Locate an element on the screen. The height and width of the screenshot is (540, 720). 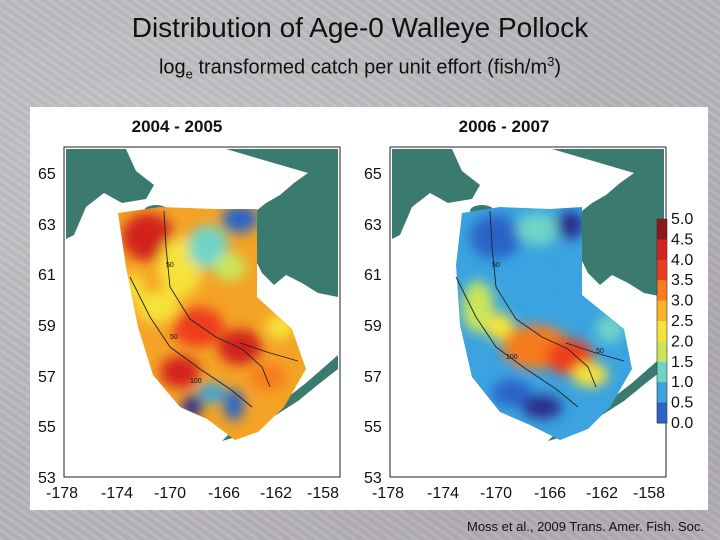
left-lat-tick: 57 is located at coordinates (47, 377).